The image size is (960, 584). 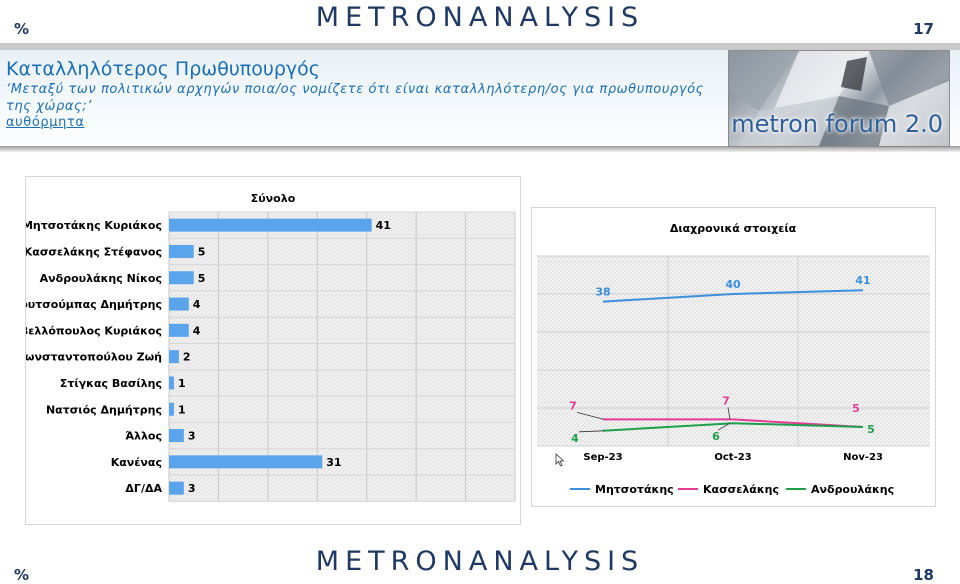 I want to click on photo-caption: metron forum 2.0, so click(x=837, y=124).